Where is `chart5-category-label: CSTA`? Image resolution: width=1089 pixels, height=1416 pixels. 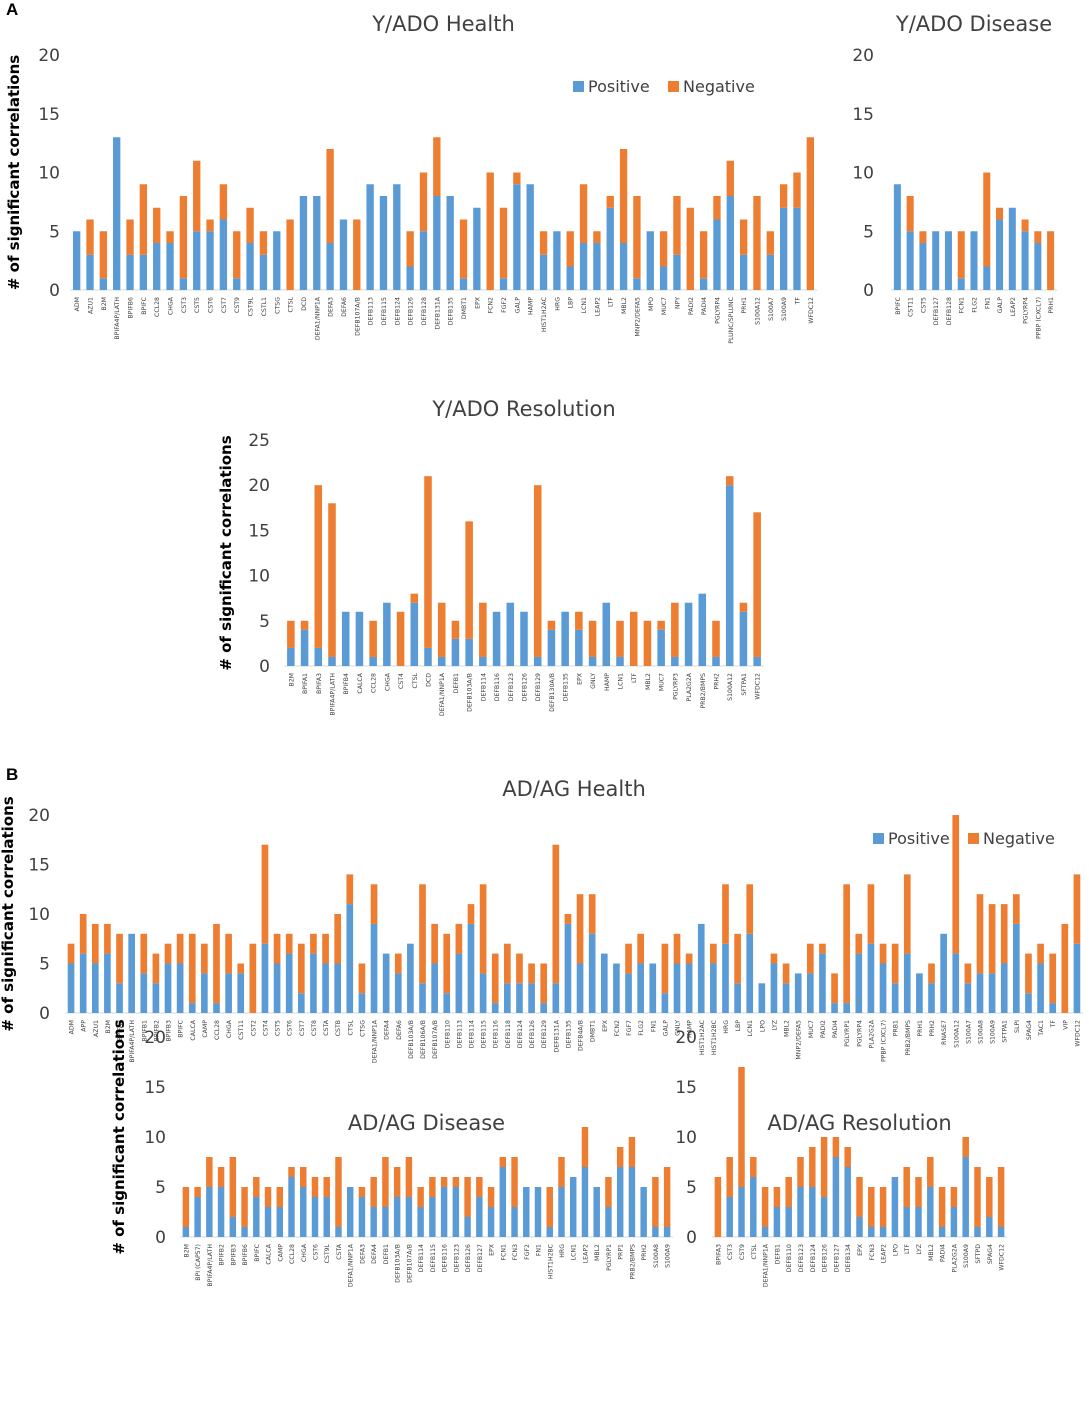 chart5-category-label: CSTA is located at coordinates (339, 1251).